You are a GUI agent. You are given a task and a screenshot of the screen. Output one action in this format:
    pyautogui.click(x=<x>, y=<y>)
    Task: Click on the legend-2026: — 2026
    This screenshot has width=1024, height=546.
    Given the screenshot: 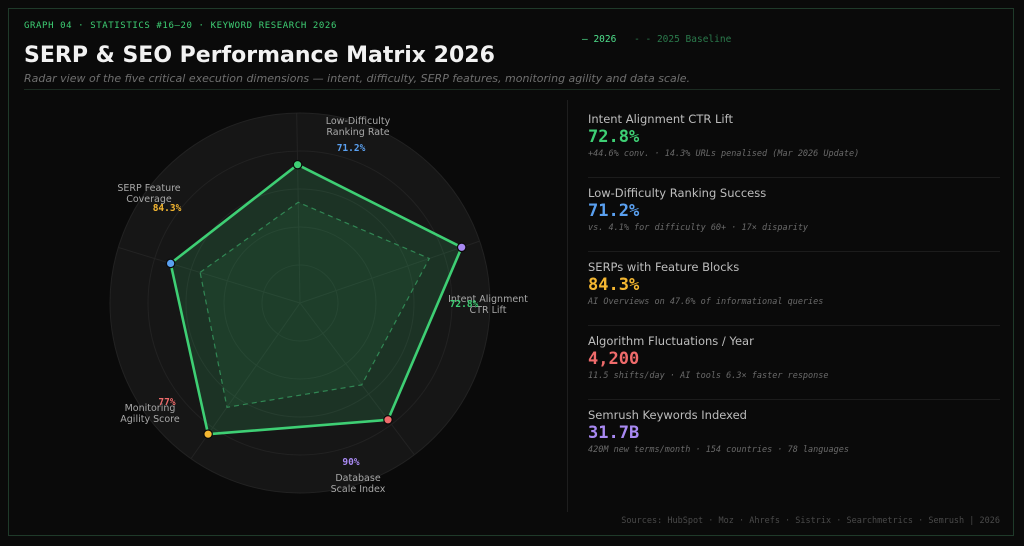 What is the action you would take?
    pyautogui.click(x=599, y=39)
    